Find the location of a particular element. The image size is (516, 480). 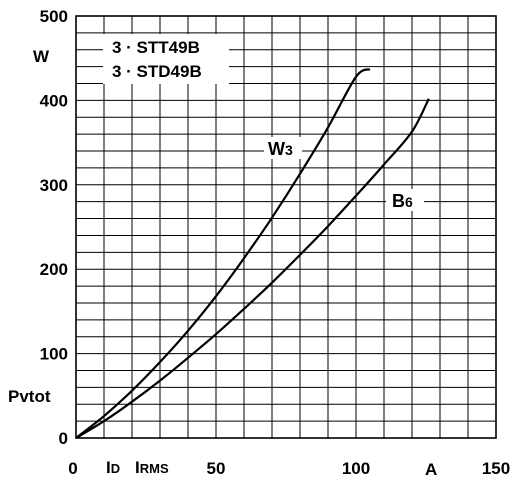

x-tick-label: 0 is located at coordinates (72, 468).